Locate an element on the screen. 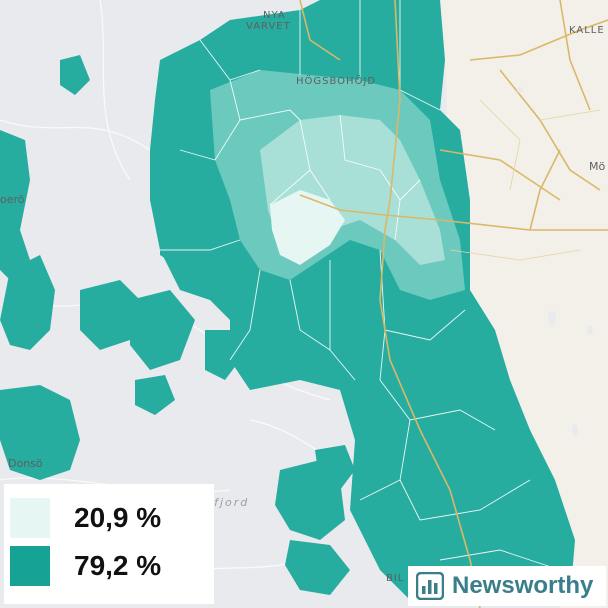 The image size is (608, 608). place-label-billdal: BIL is located at coordinates (395, 578).